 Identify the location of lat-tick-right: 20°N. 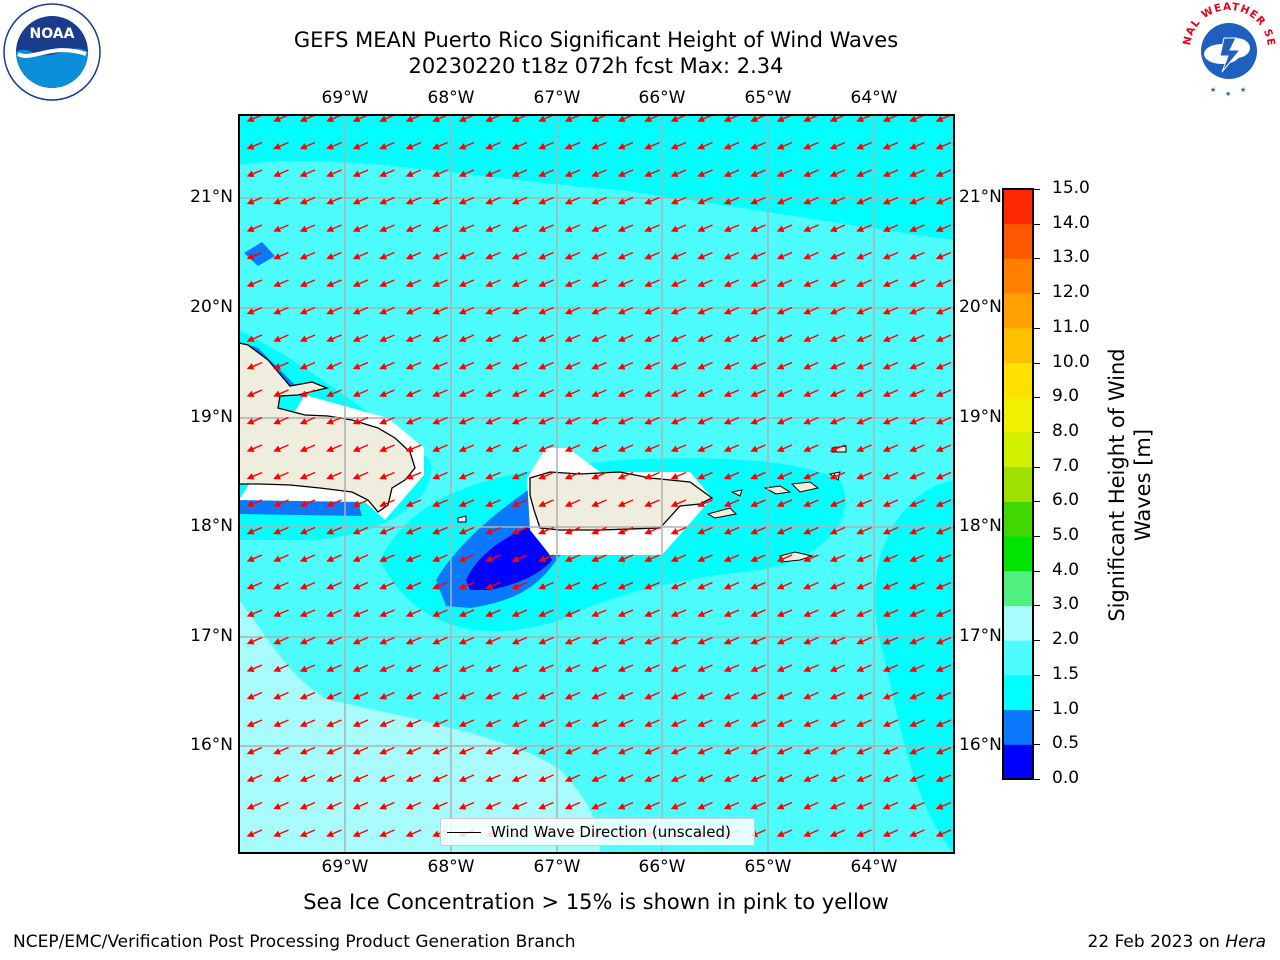
(980, 307).